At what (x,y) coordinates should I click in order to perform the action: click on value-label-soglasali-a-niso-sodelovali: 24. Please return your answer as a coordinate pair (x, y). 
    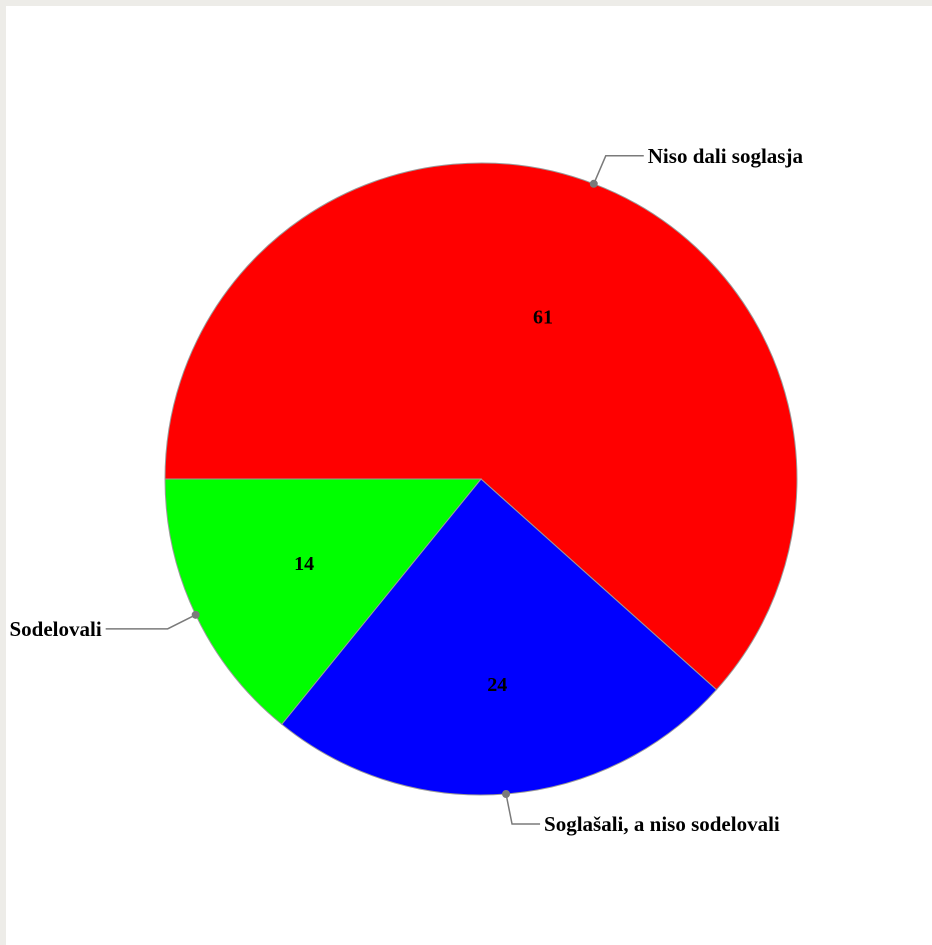
    Looking at the image, I should click on (497, 685).